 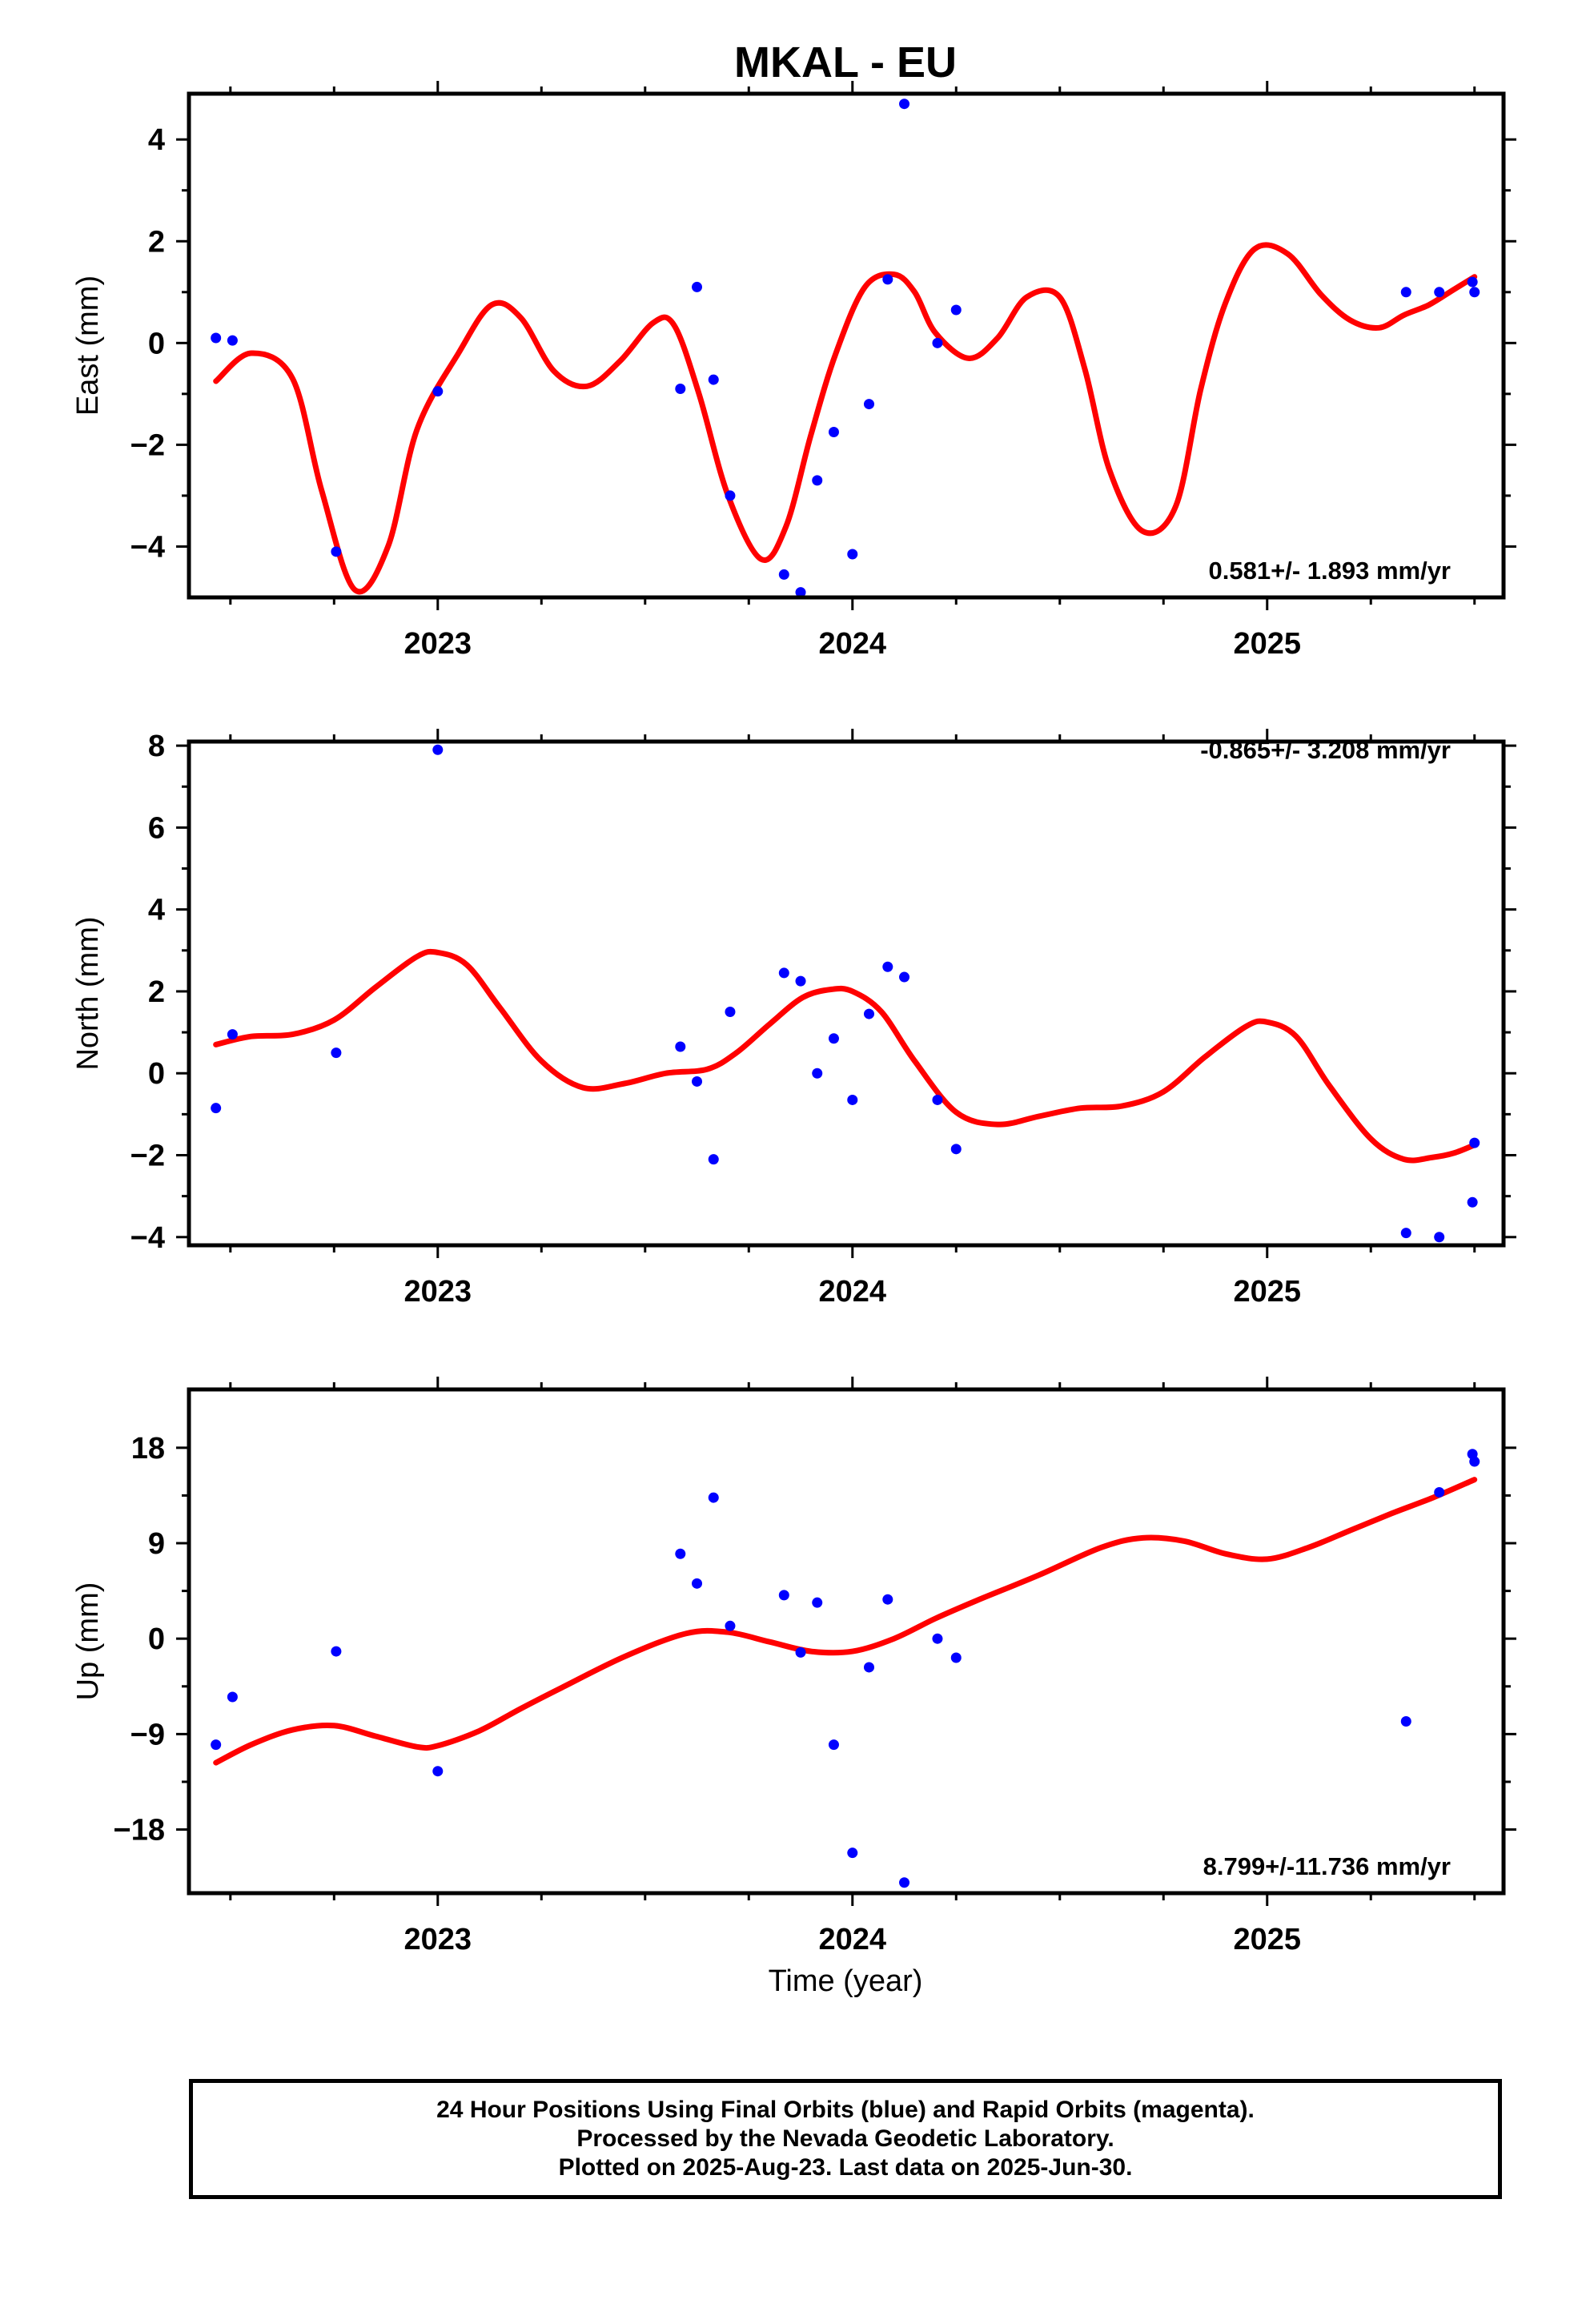 What do you see at coordinates (148, 1449) in the screenshot?
I see `y-tick-label: 18` at bounding box center [148, 1449].